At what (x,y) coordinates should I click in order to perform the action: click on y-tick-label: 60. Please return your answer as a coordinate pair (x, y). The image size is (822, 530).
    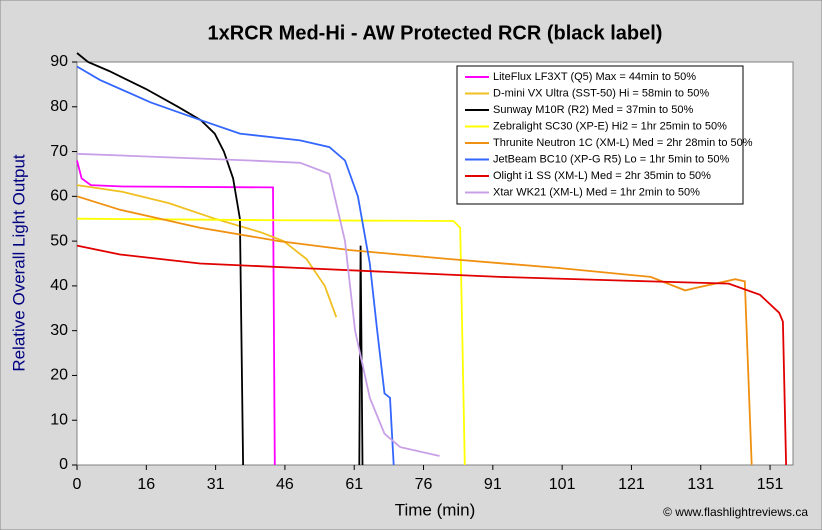
    Looking at the image, I should click on (59, 196).